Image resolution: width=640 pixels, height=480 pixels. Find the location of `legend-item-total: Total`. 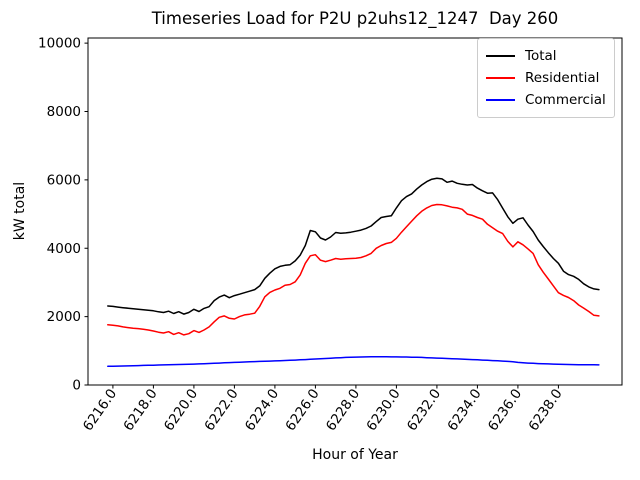

legend-item-total: Total is located at coordinates (546, 56).